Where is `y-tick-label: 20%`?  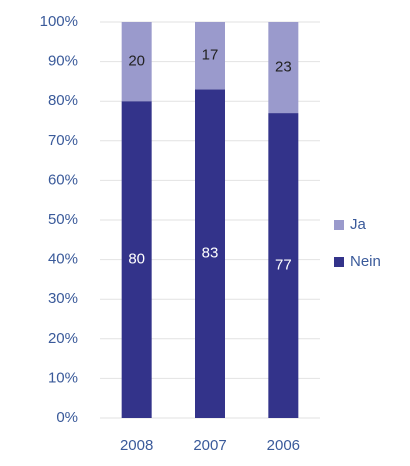
y-tick-label: 20% is located at coordinates (63, 338).